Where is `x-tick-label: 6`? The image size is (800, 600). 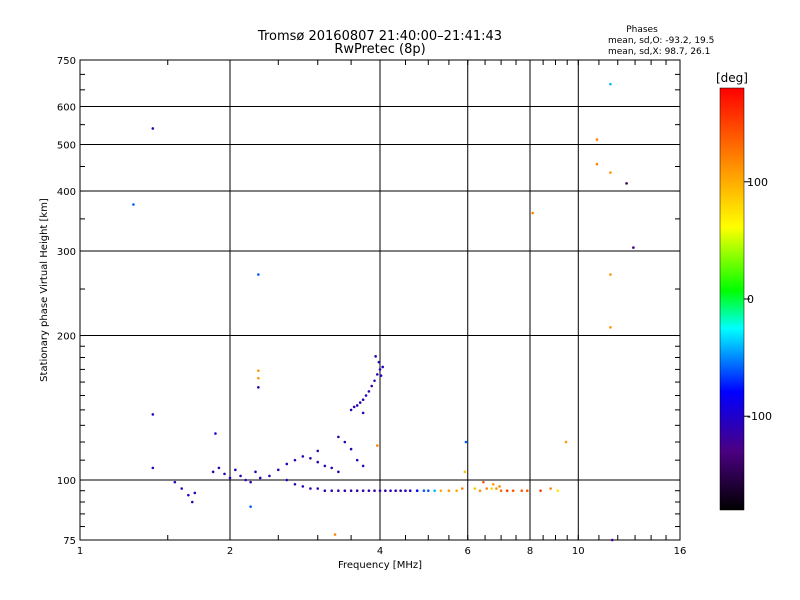
x-tick-label: 6 is located at coordinates (468, 551).